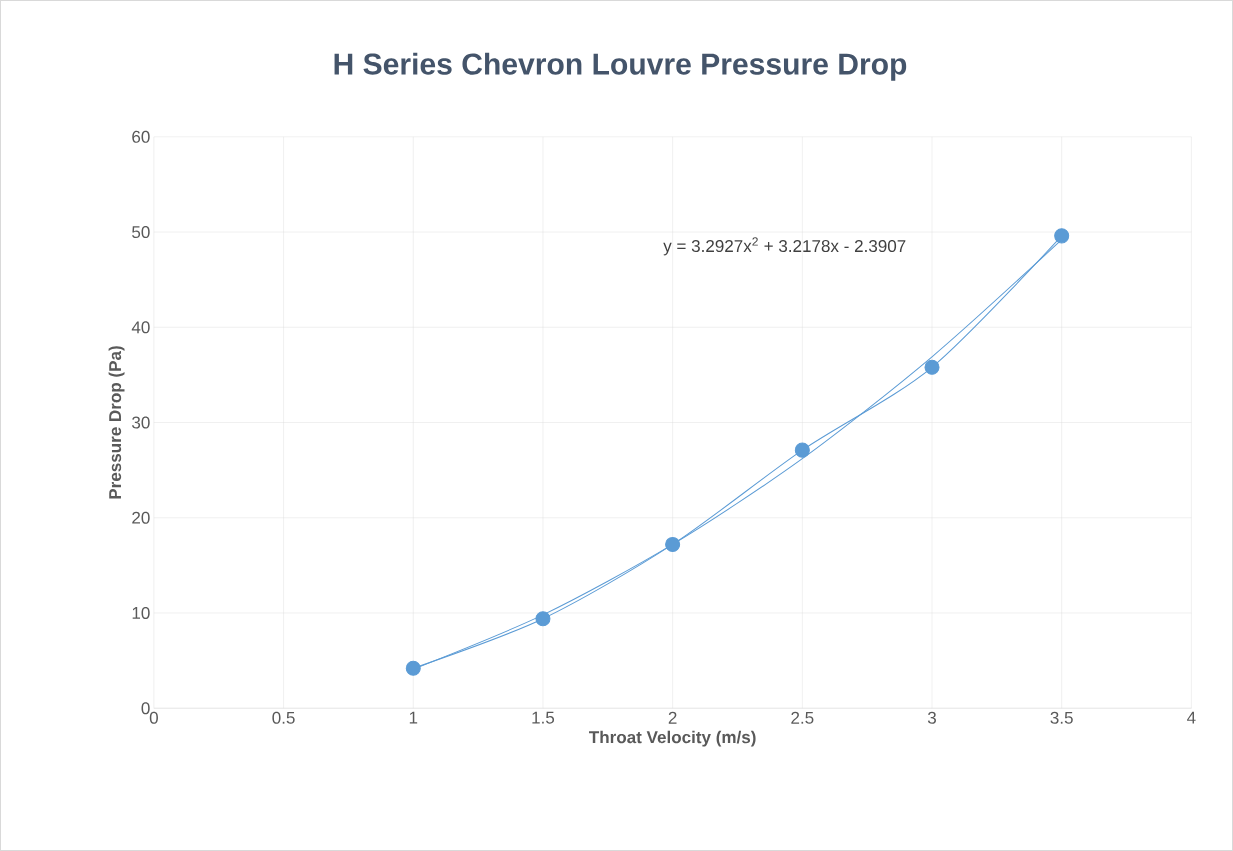  I want to click on y-tick-label: 50, so click(141, 232).